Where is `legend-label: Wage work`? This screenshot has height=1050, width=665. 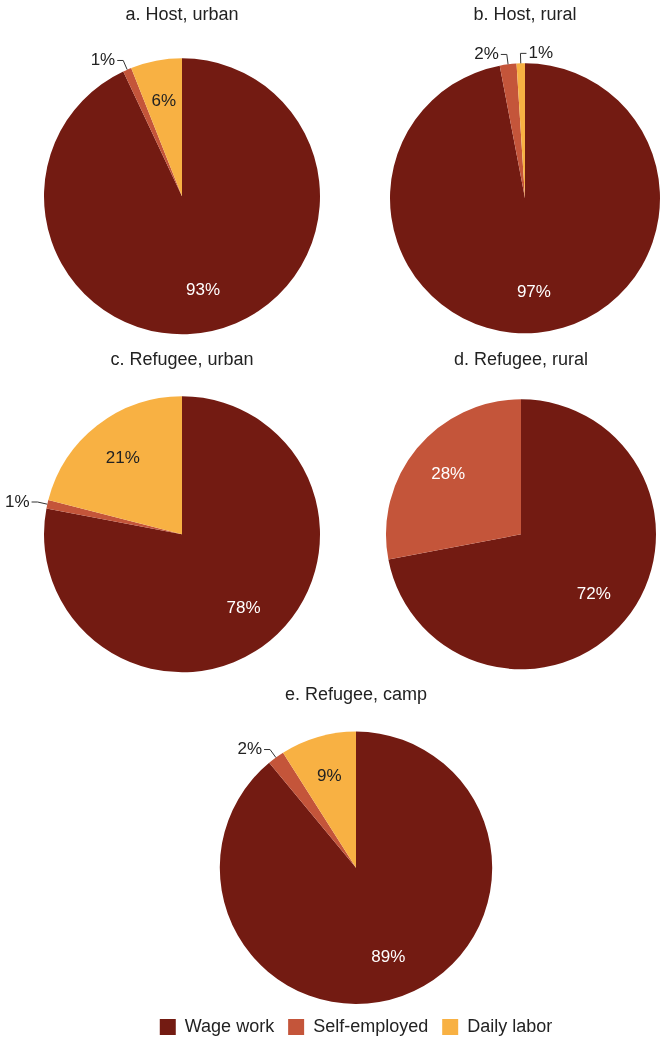 legend-label: Wage work is located at coordinates (230, 1025).